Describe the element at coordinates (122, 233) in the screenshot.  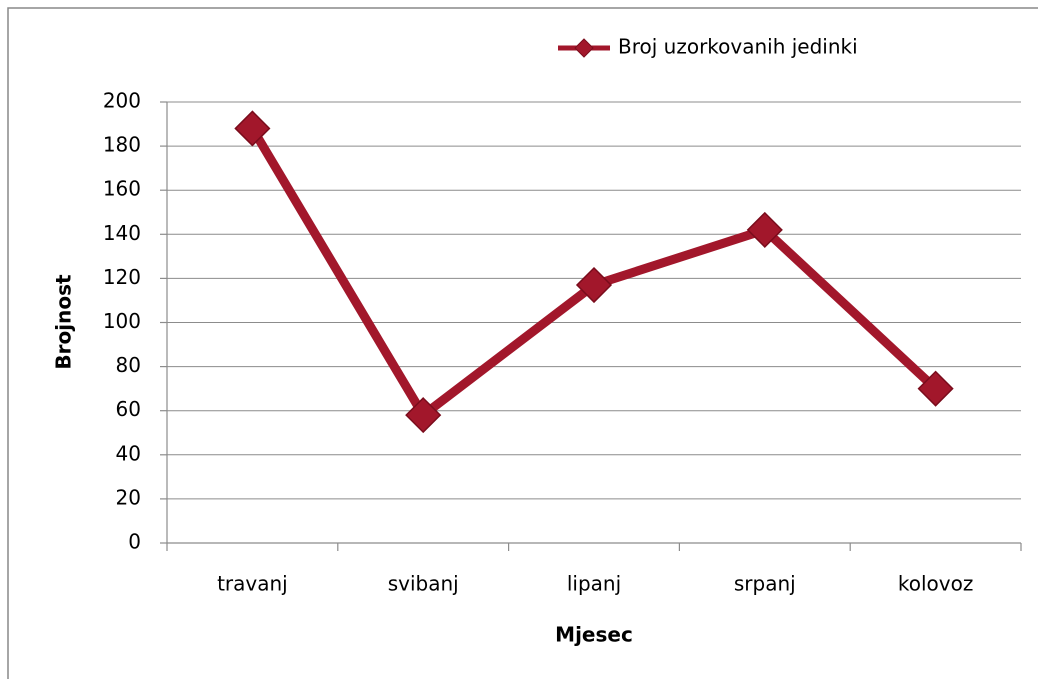
I see `y-tick-label: 140` at that location.